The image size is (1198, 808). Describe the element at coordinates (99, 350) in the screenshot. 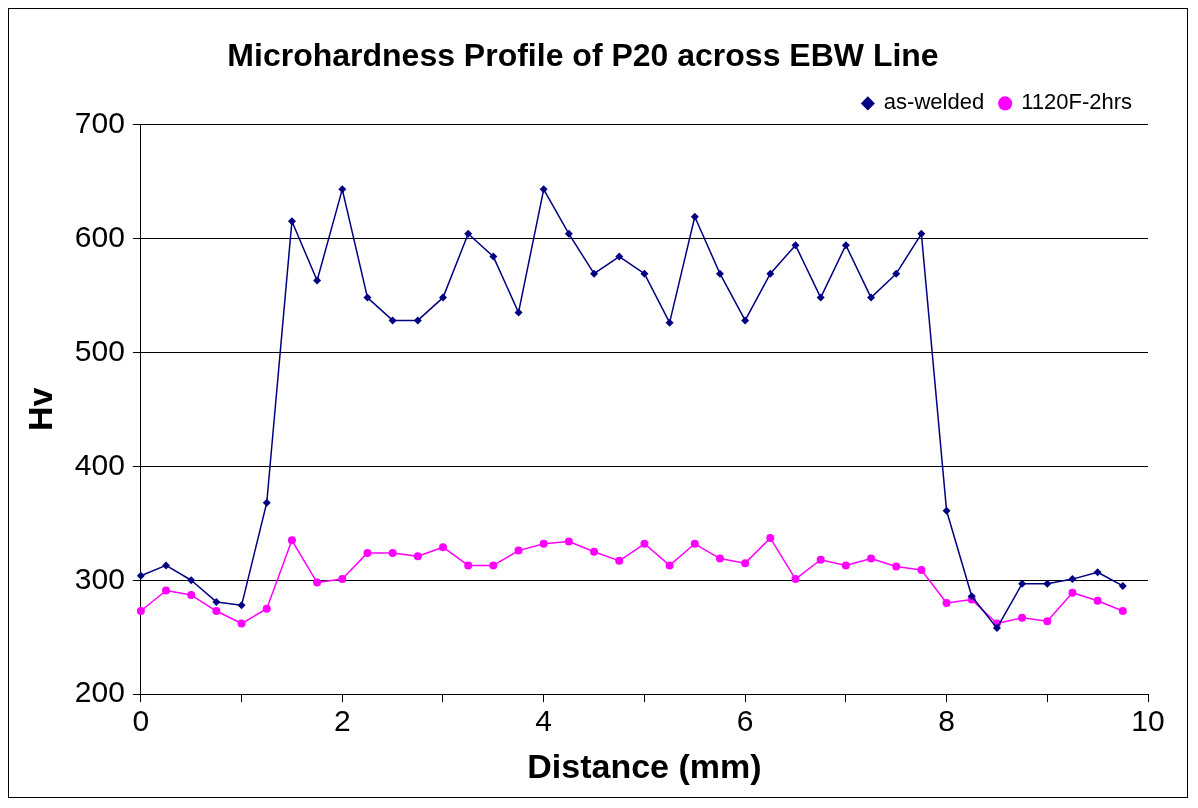

I see `y-tick-label: 500` at that location.